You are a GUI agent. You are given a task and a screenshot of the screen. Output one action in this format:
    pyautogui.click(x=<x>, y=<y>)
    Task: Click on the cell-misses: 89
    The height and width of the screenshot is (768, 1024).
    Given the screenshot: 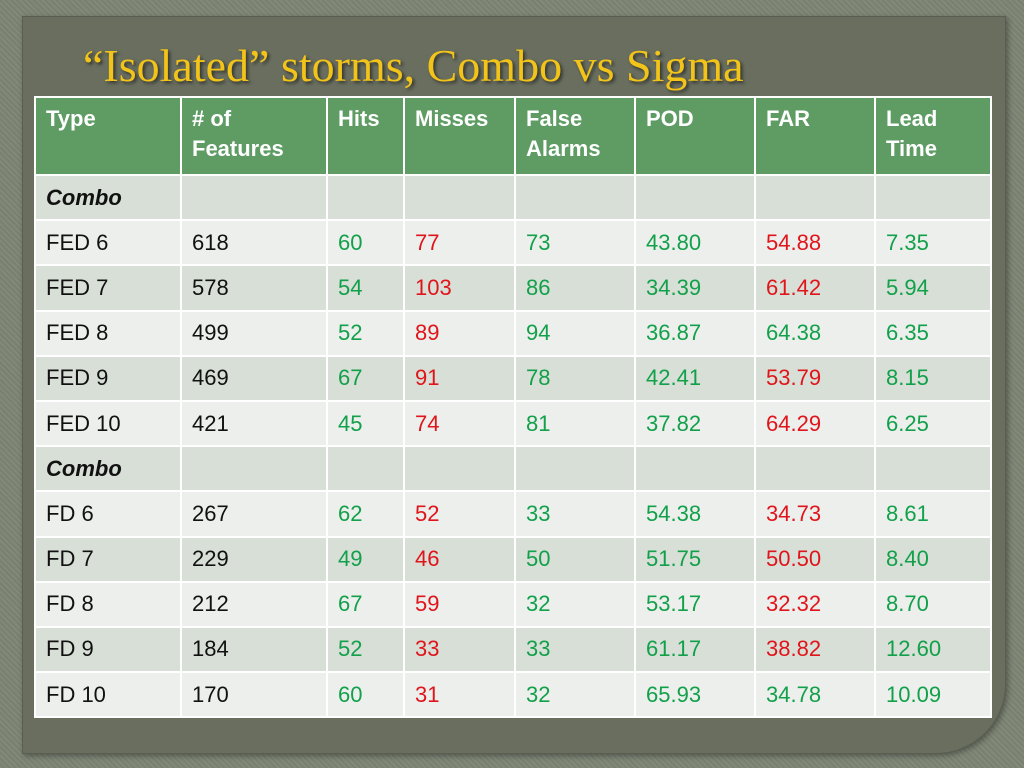 What is the action you would take?
    pyautogui.click(x=459, y=333)
    